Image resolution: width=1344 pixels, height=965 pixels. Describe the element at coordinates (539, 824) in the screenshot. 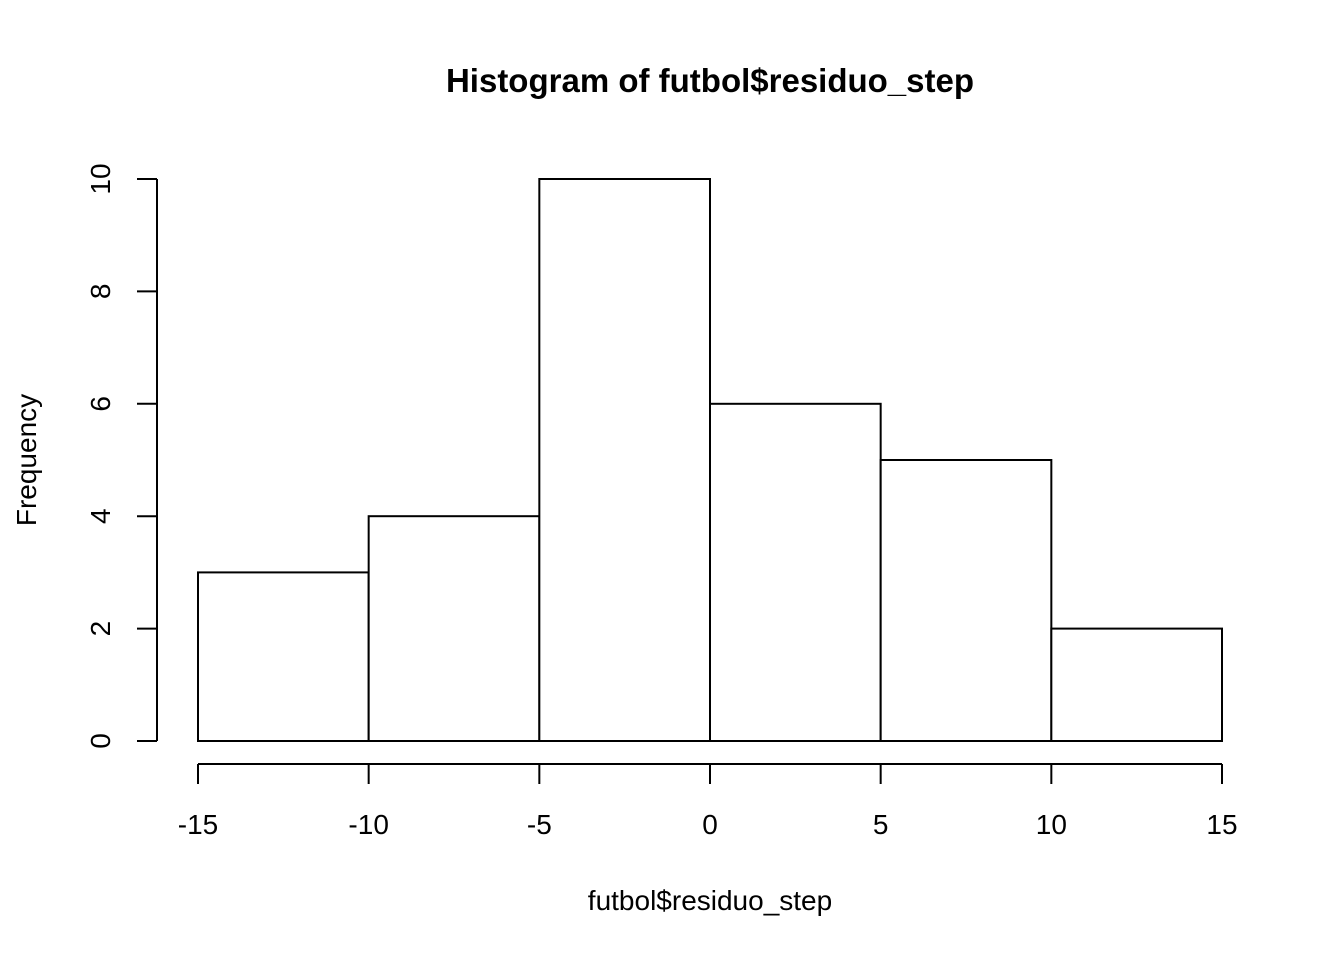

I see `x-tick-label: -5` at that location.